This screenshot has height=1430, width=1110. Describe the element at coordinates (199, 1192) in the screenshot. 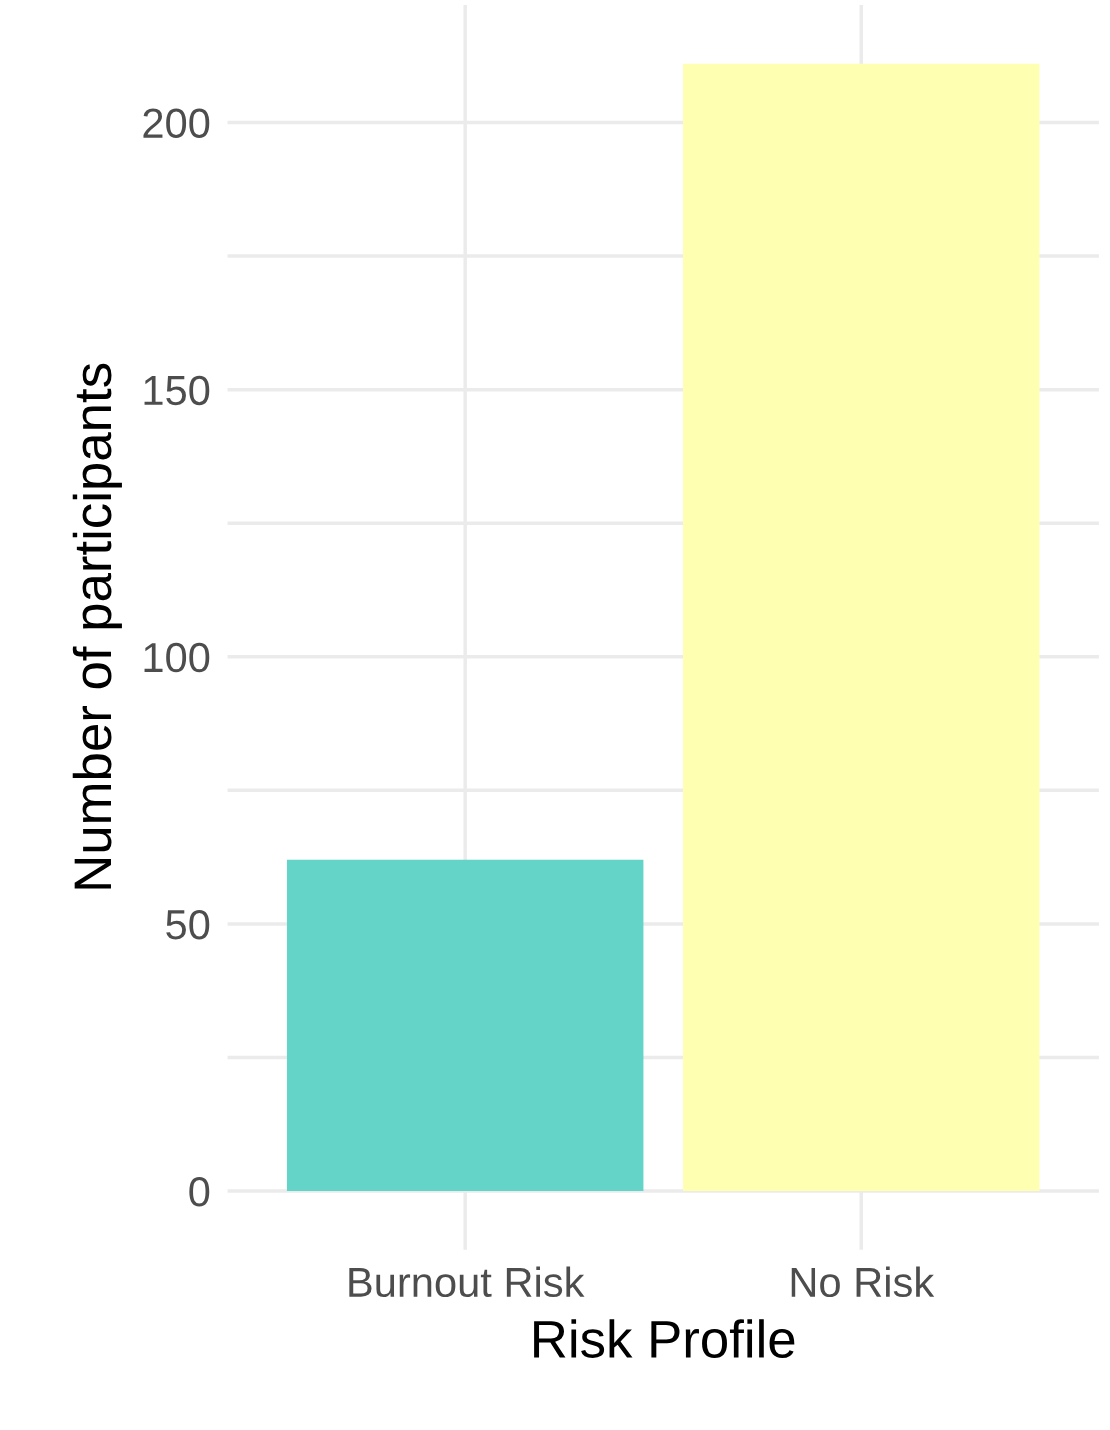

I see `y-tick-label: 0` at that location.